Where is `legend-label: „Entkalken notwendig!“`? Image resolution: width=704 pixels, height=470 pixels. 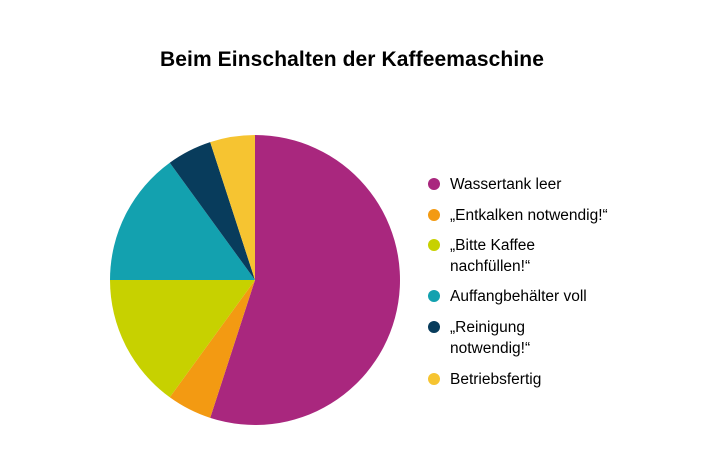 legend-label: „Entkalken notwendig!“ is located at coordinates (529, 215).